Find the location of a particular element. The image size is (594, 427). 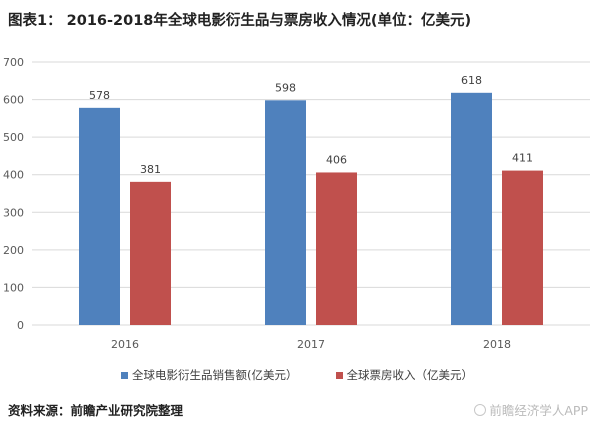

y-tick-label-100: 100 is located at coordinates (13, 287).